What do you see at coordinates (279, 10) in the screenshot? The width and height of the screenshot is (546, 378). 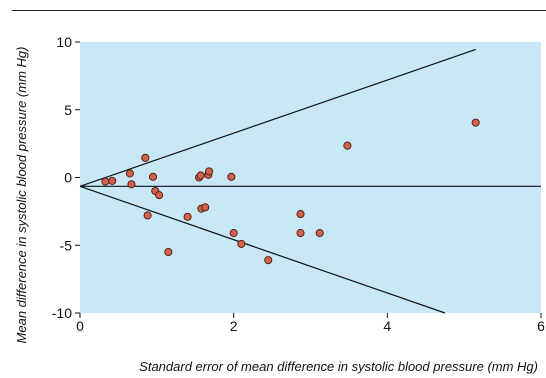 I see `top-rule` at bounding box center [279, 10].